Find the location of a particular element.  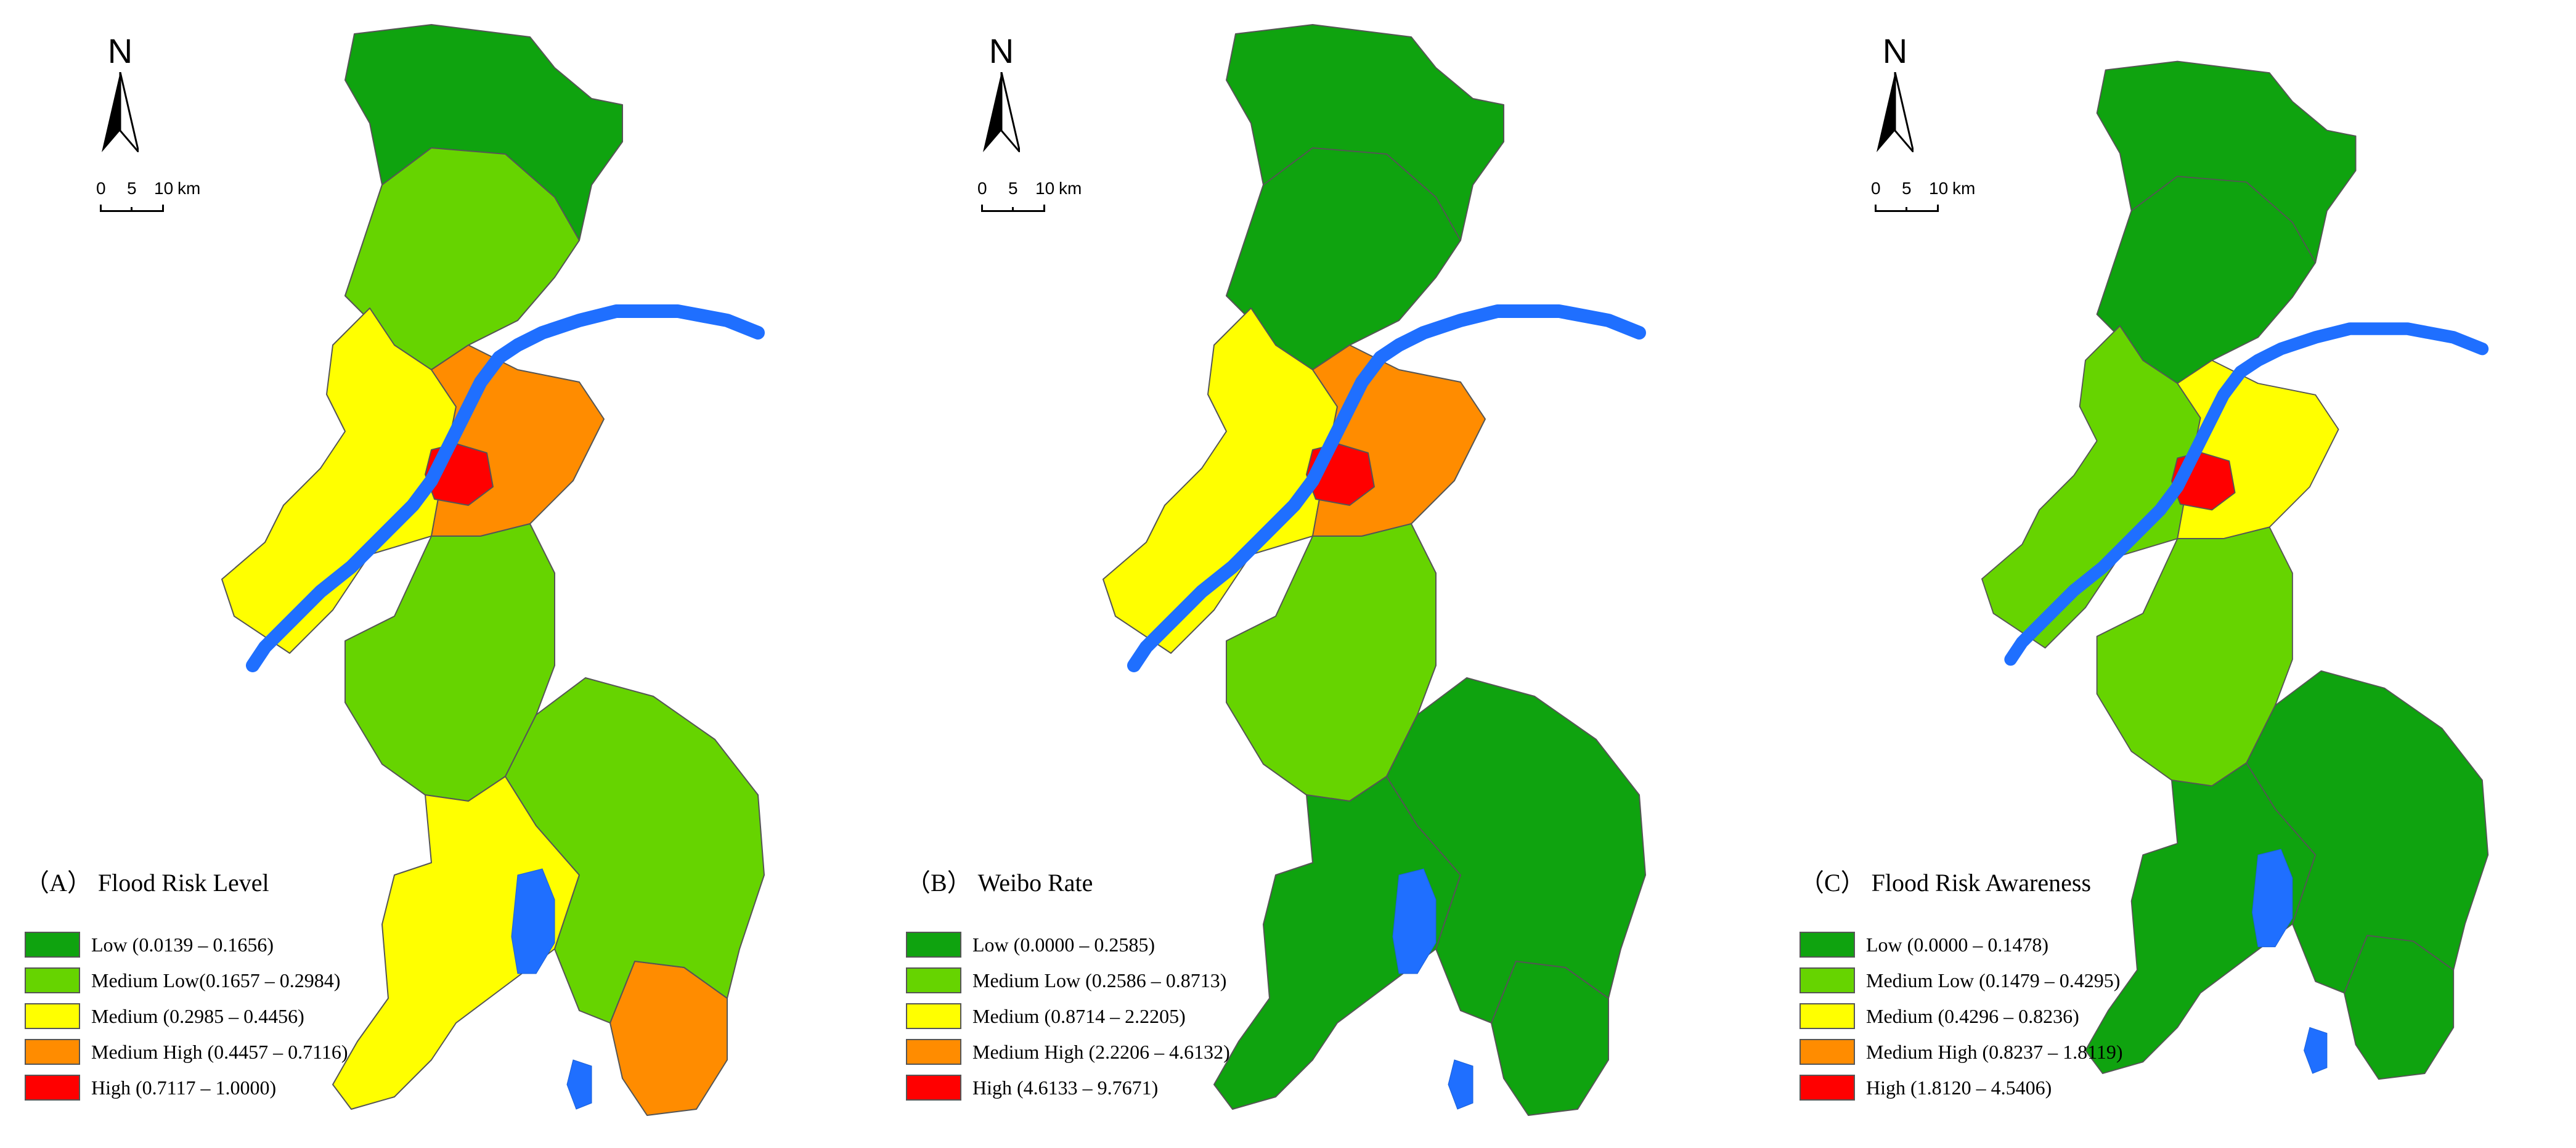

legend-item-high: High (1.8120 – 4.5406) is located at coordinates (2034, 1087).